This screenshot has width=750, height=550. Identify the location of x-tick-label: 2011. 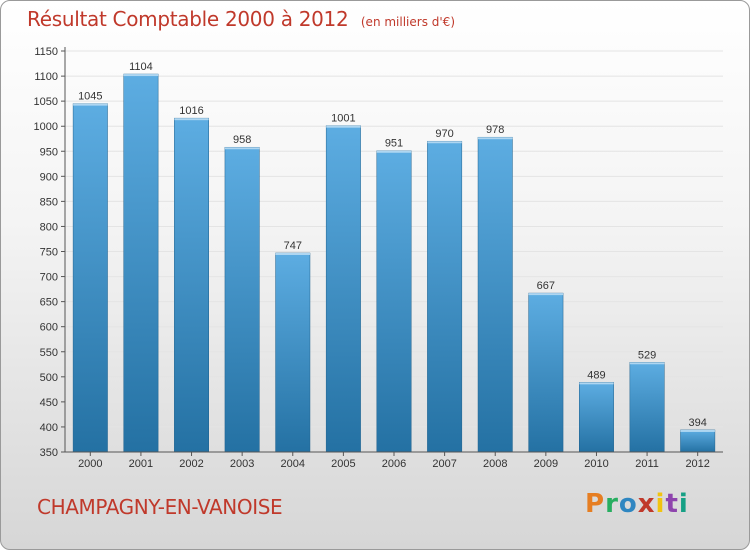
(647, 464).